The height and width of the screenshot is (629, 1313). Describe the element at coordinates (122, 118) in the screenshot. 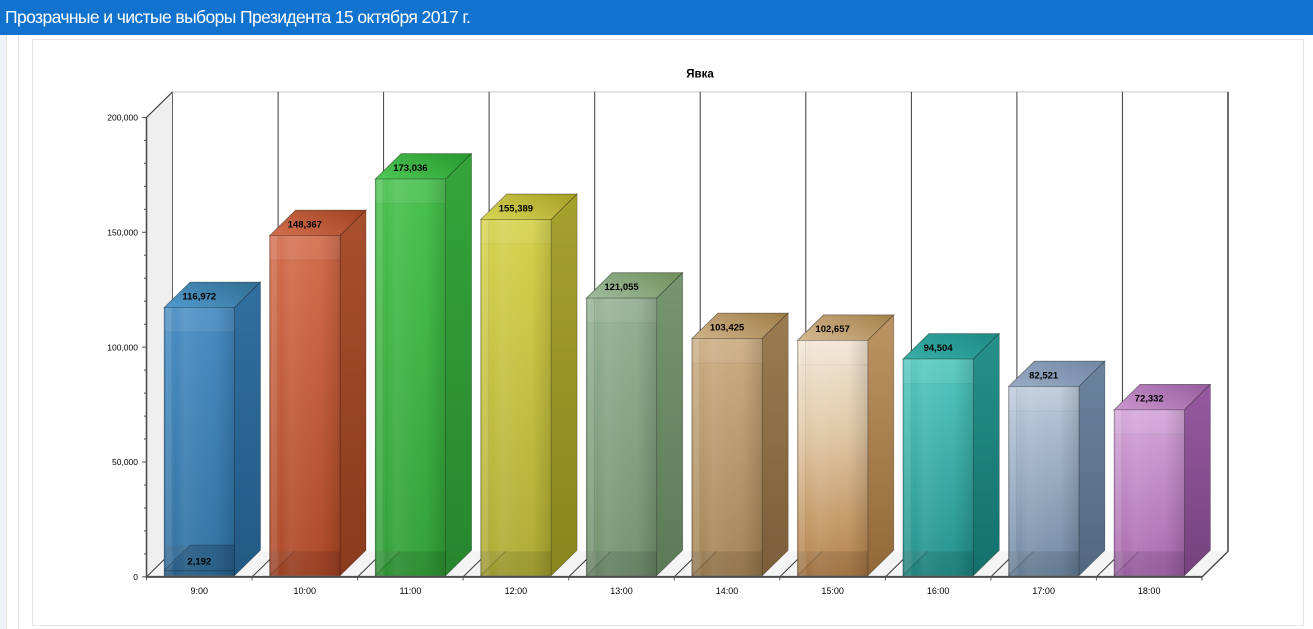

I see `svg-text: 200,000` at that location.